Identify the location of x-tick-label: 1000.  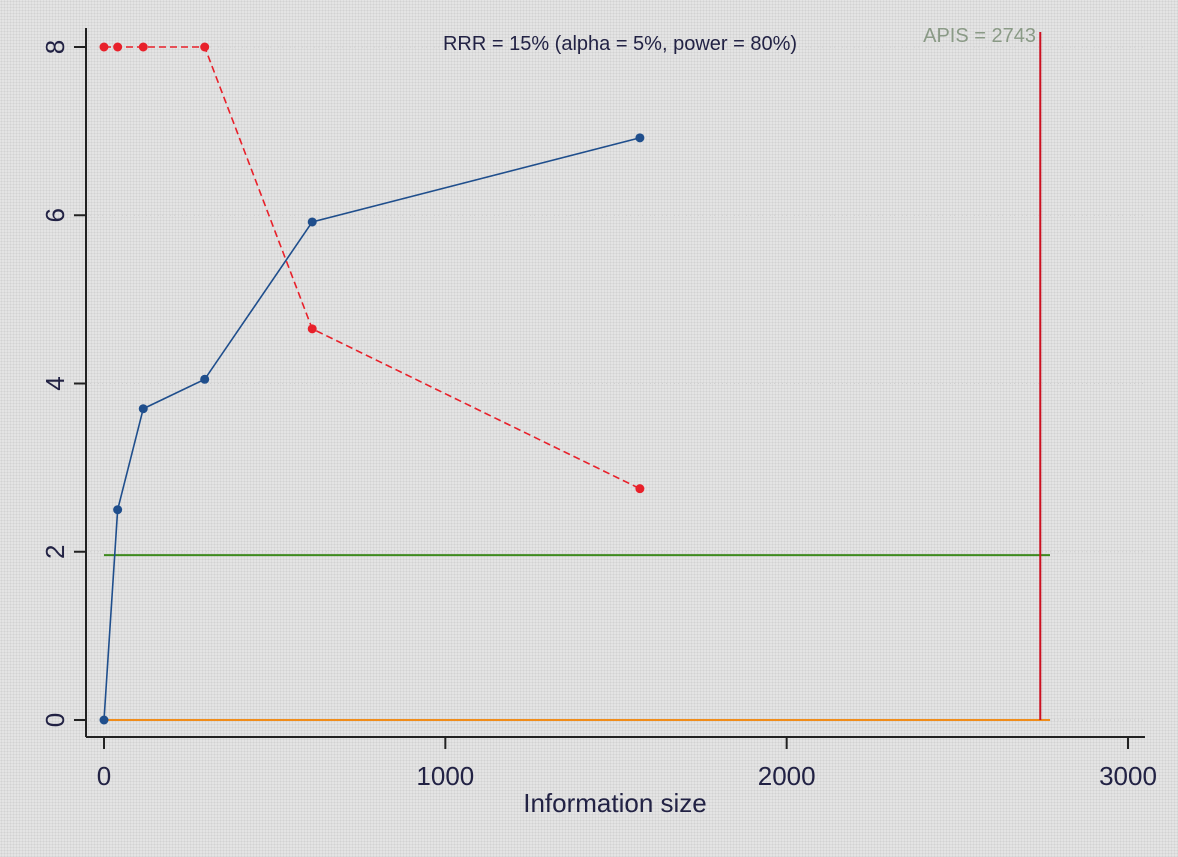
(445, 776).